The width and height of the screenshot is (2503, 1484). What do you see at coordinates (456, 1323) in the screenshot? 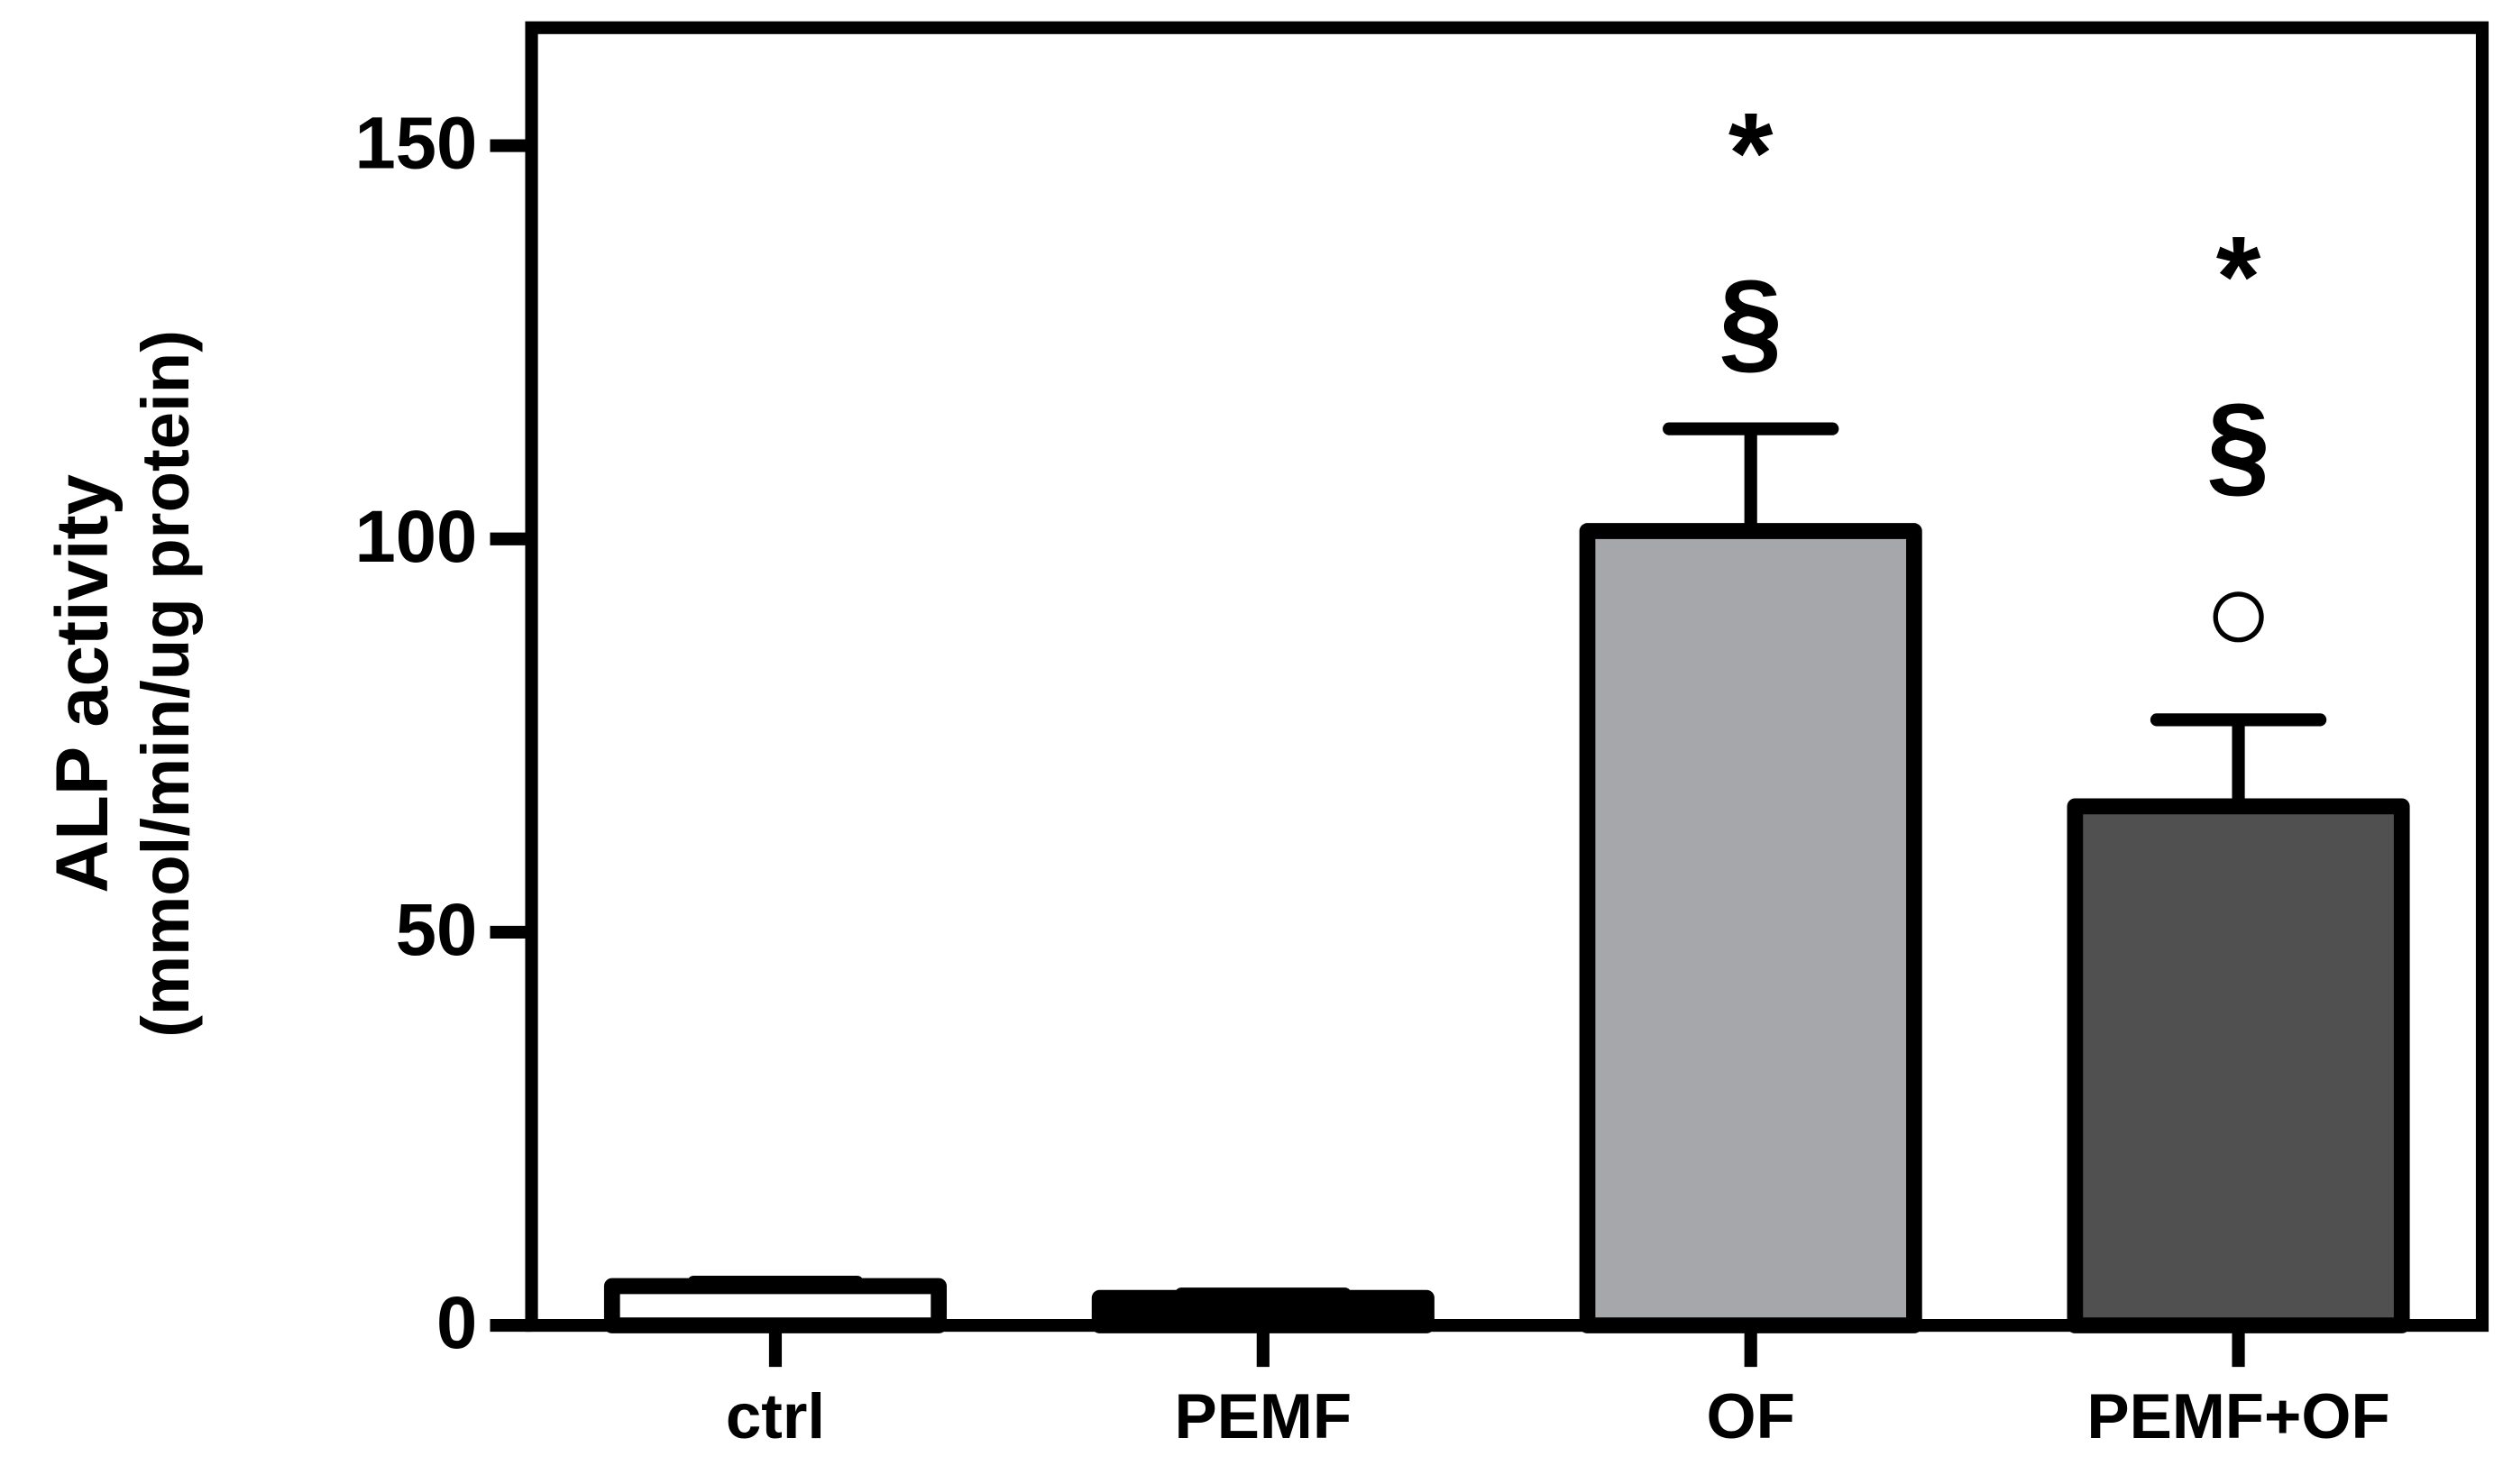
I see `y-tick-label: 0` at bounding box center [456, 1323].